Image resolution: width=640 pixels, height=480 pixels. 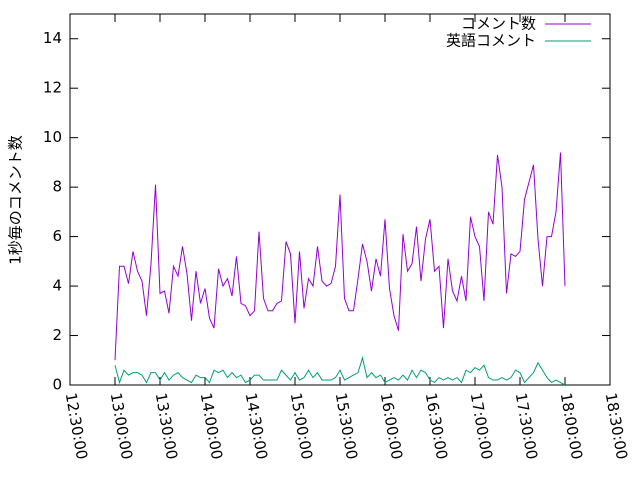 What do you see at coordinates (481, 425) in the screenshot?
I see `x-tick-label: 17:00:00` at bounding box center [481, 425].